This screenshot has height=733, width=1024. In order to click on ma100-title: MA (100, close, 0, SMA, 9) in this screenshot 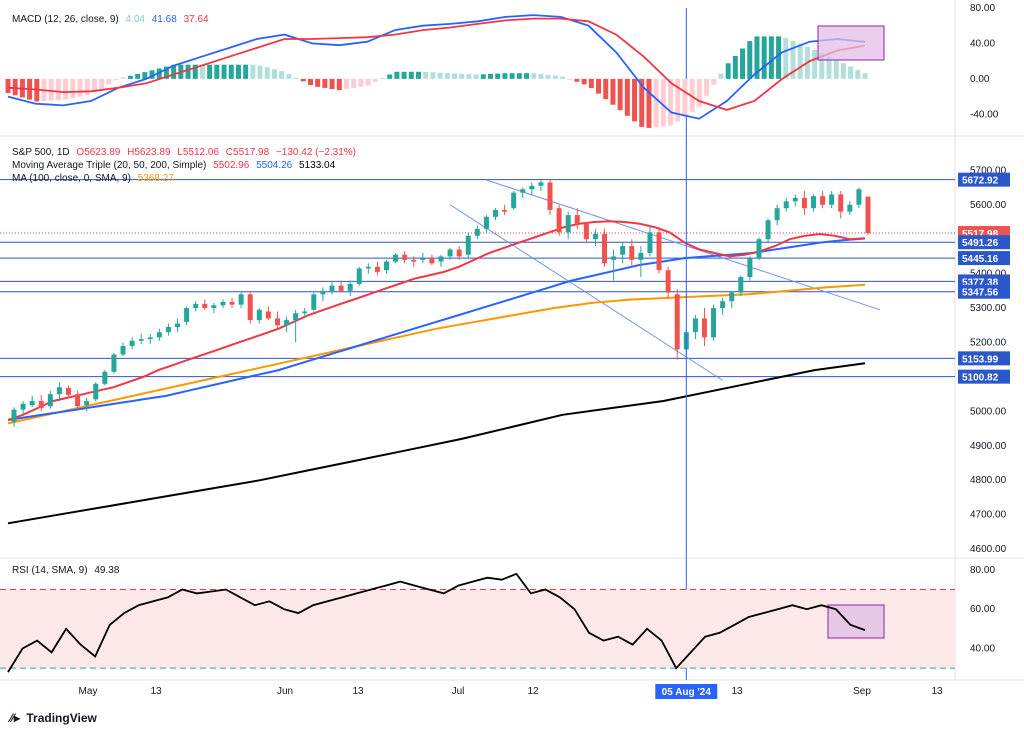, I will do `click(71, 178)`.